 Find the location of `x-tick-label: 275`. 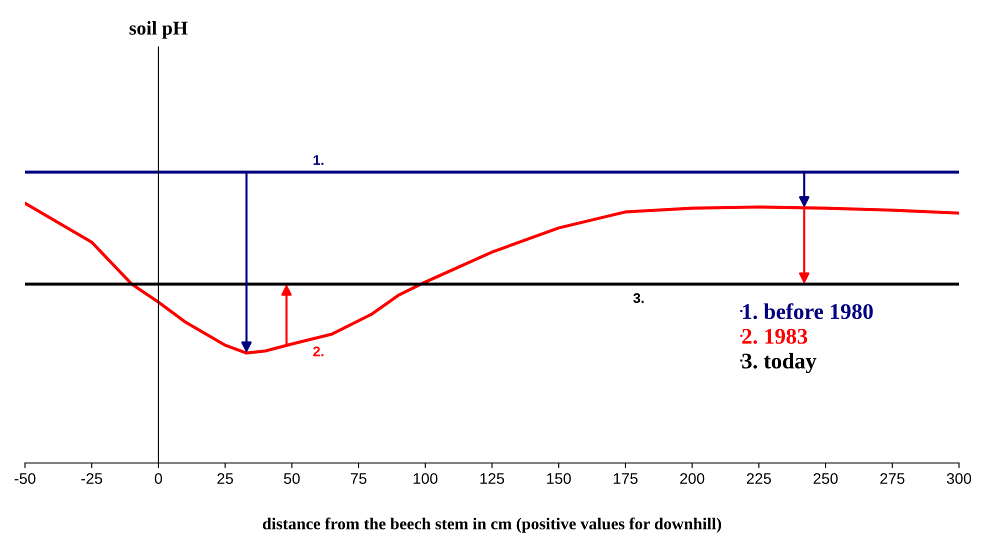

x-tick-label: 275 is located at coordinates (892, 478).